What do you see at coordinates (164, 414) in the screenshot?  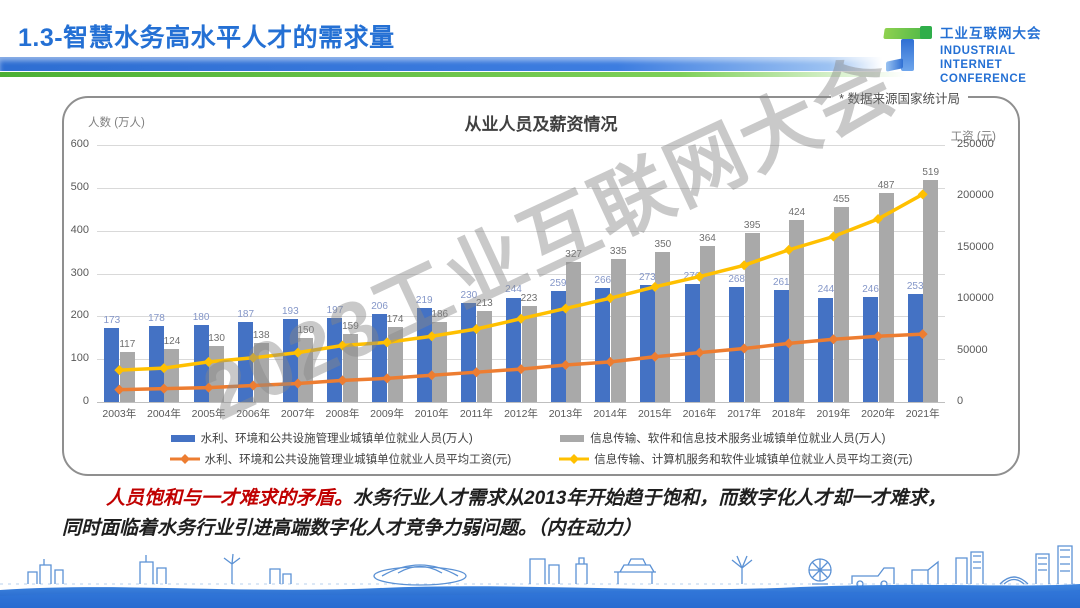 I see `x-axis-label: 2004年` at bounding box center [164, 414].